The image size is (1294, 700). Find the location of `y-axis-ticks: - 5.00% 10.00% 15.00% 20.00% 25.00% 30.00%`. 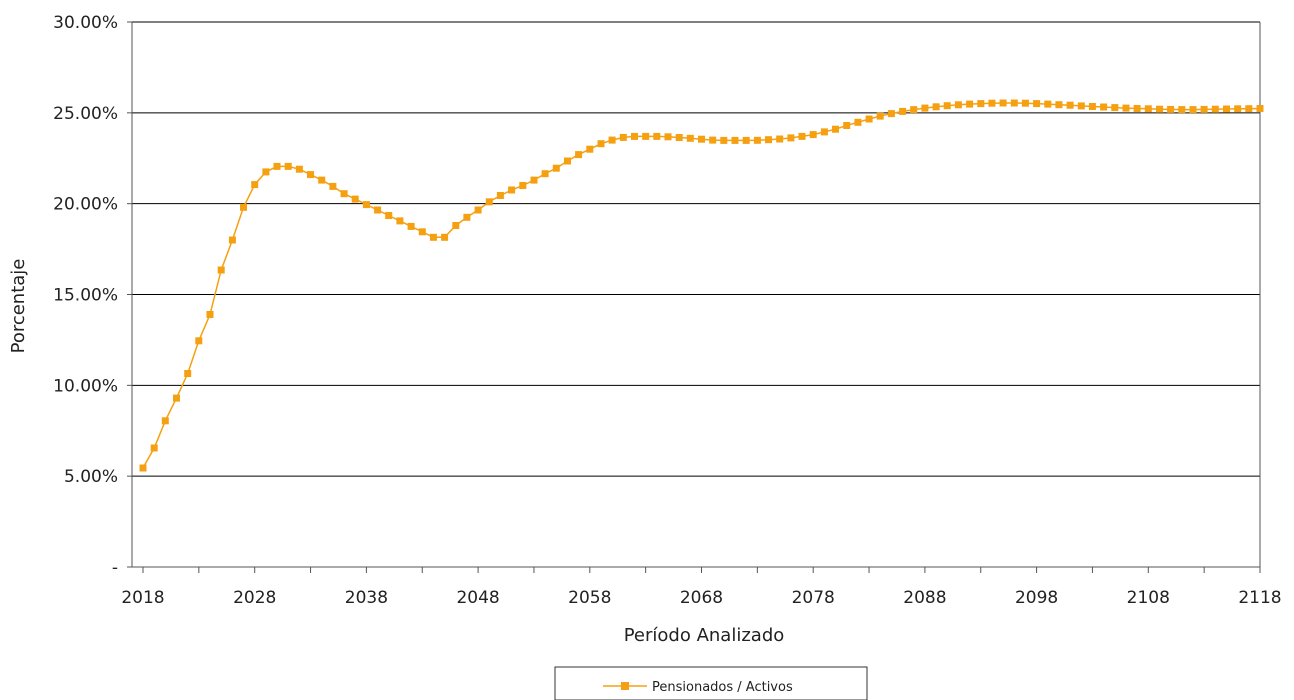

y-axis-ticks: - 5.00% 10.00% 15.00% 20.00% 25.00% 30.00% is located at coordinates (92, 295).